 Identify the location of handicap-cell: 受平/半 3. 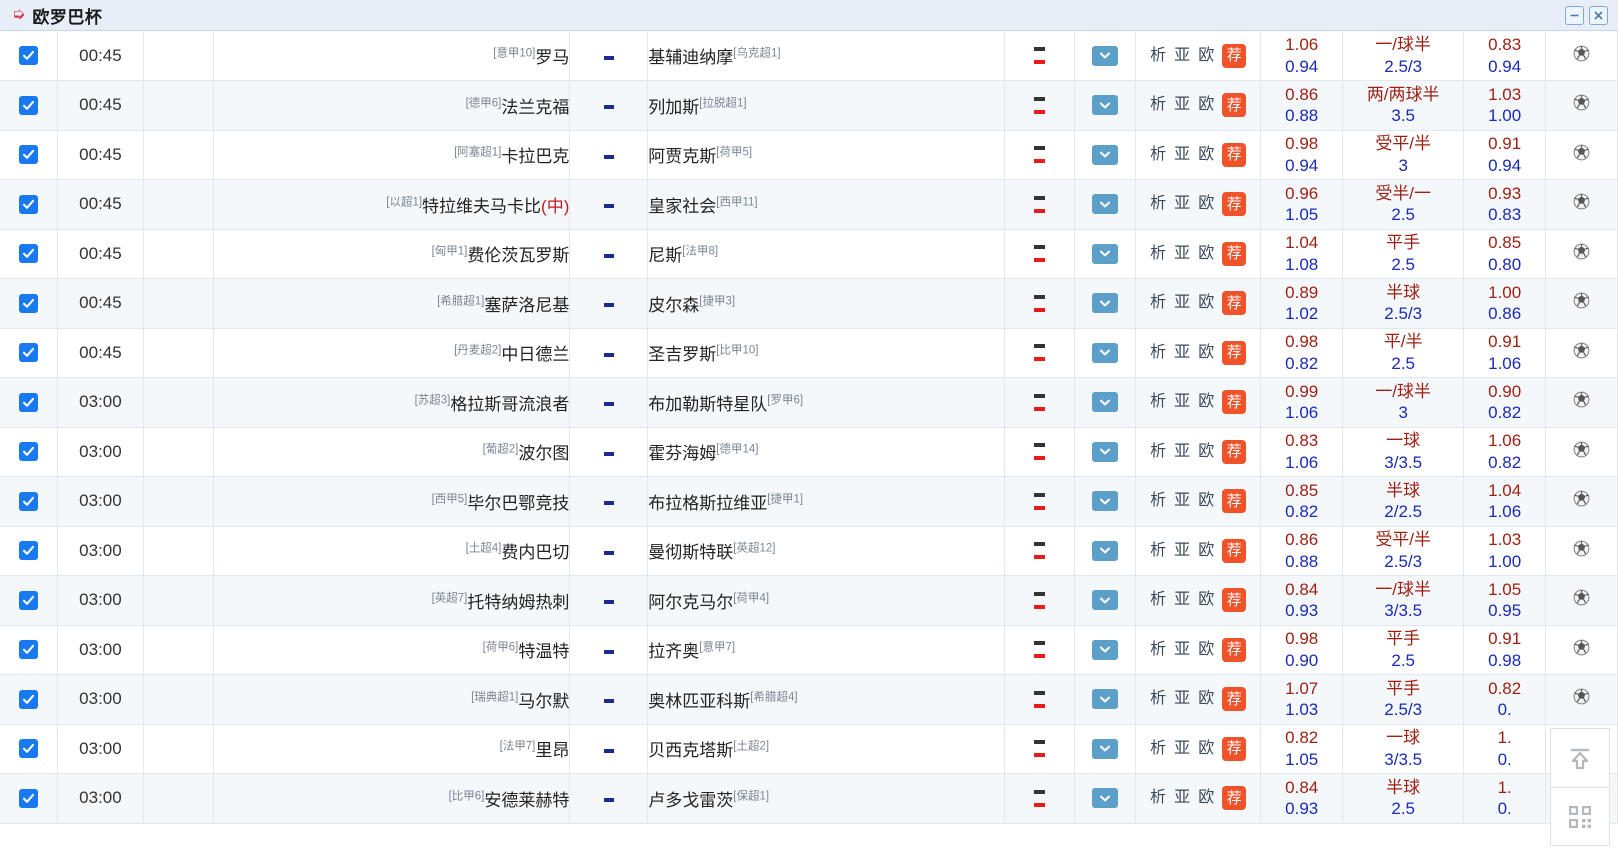
(1403, 155).